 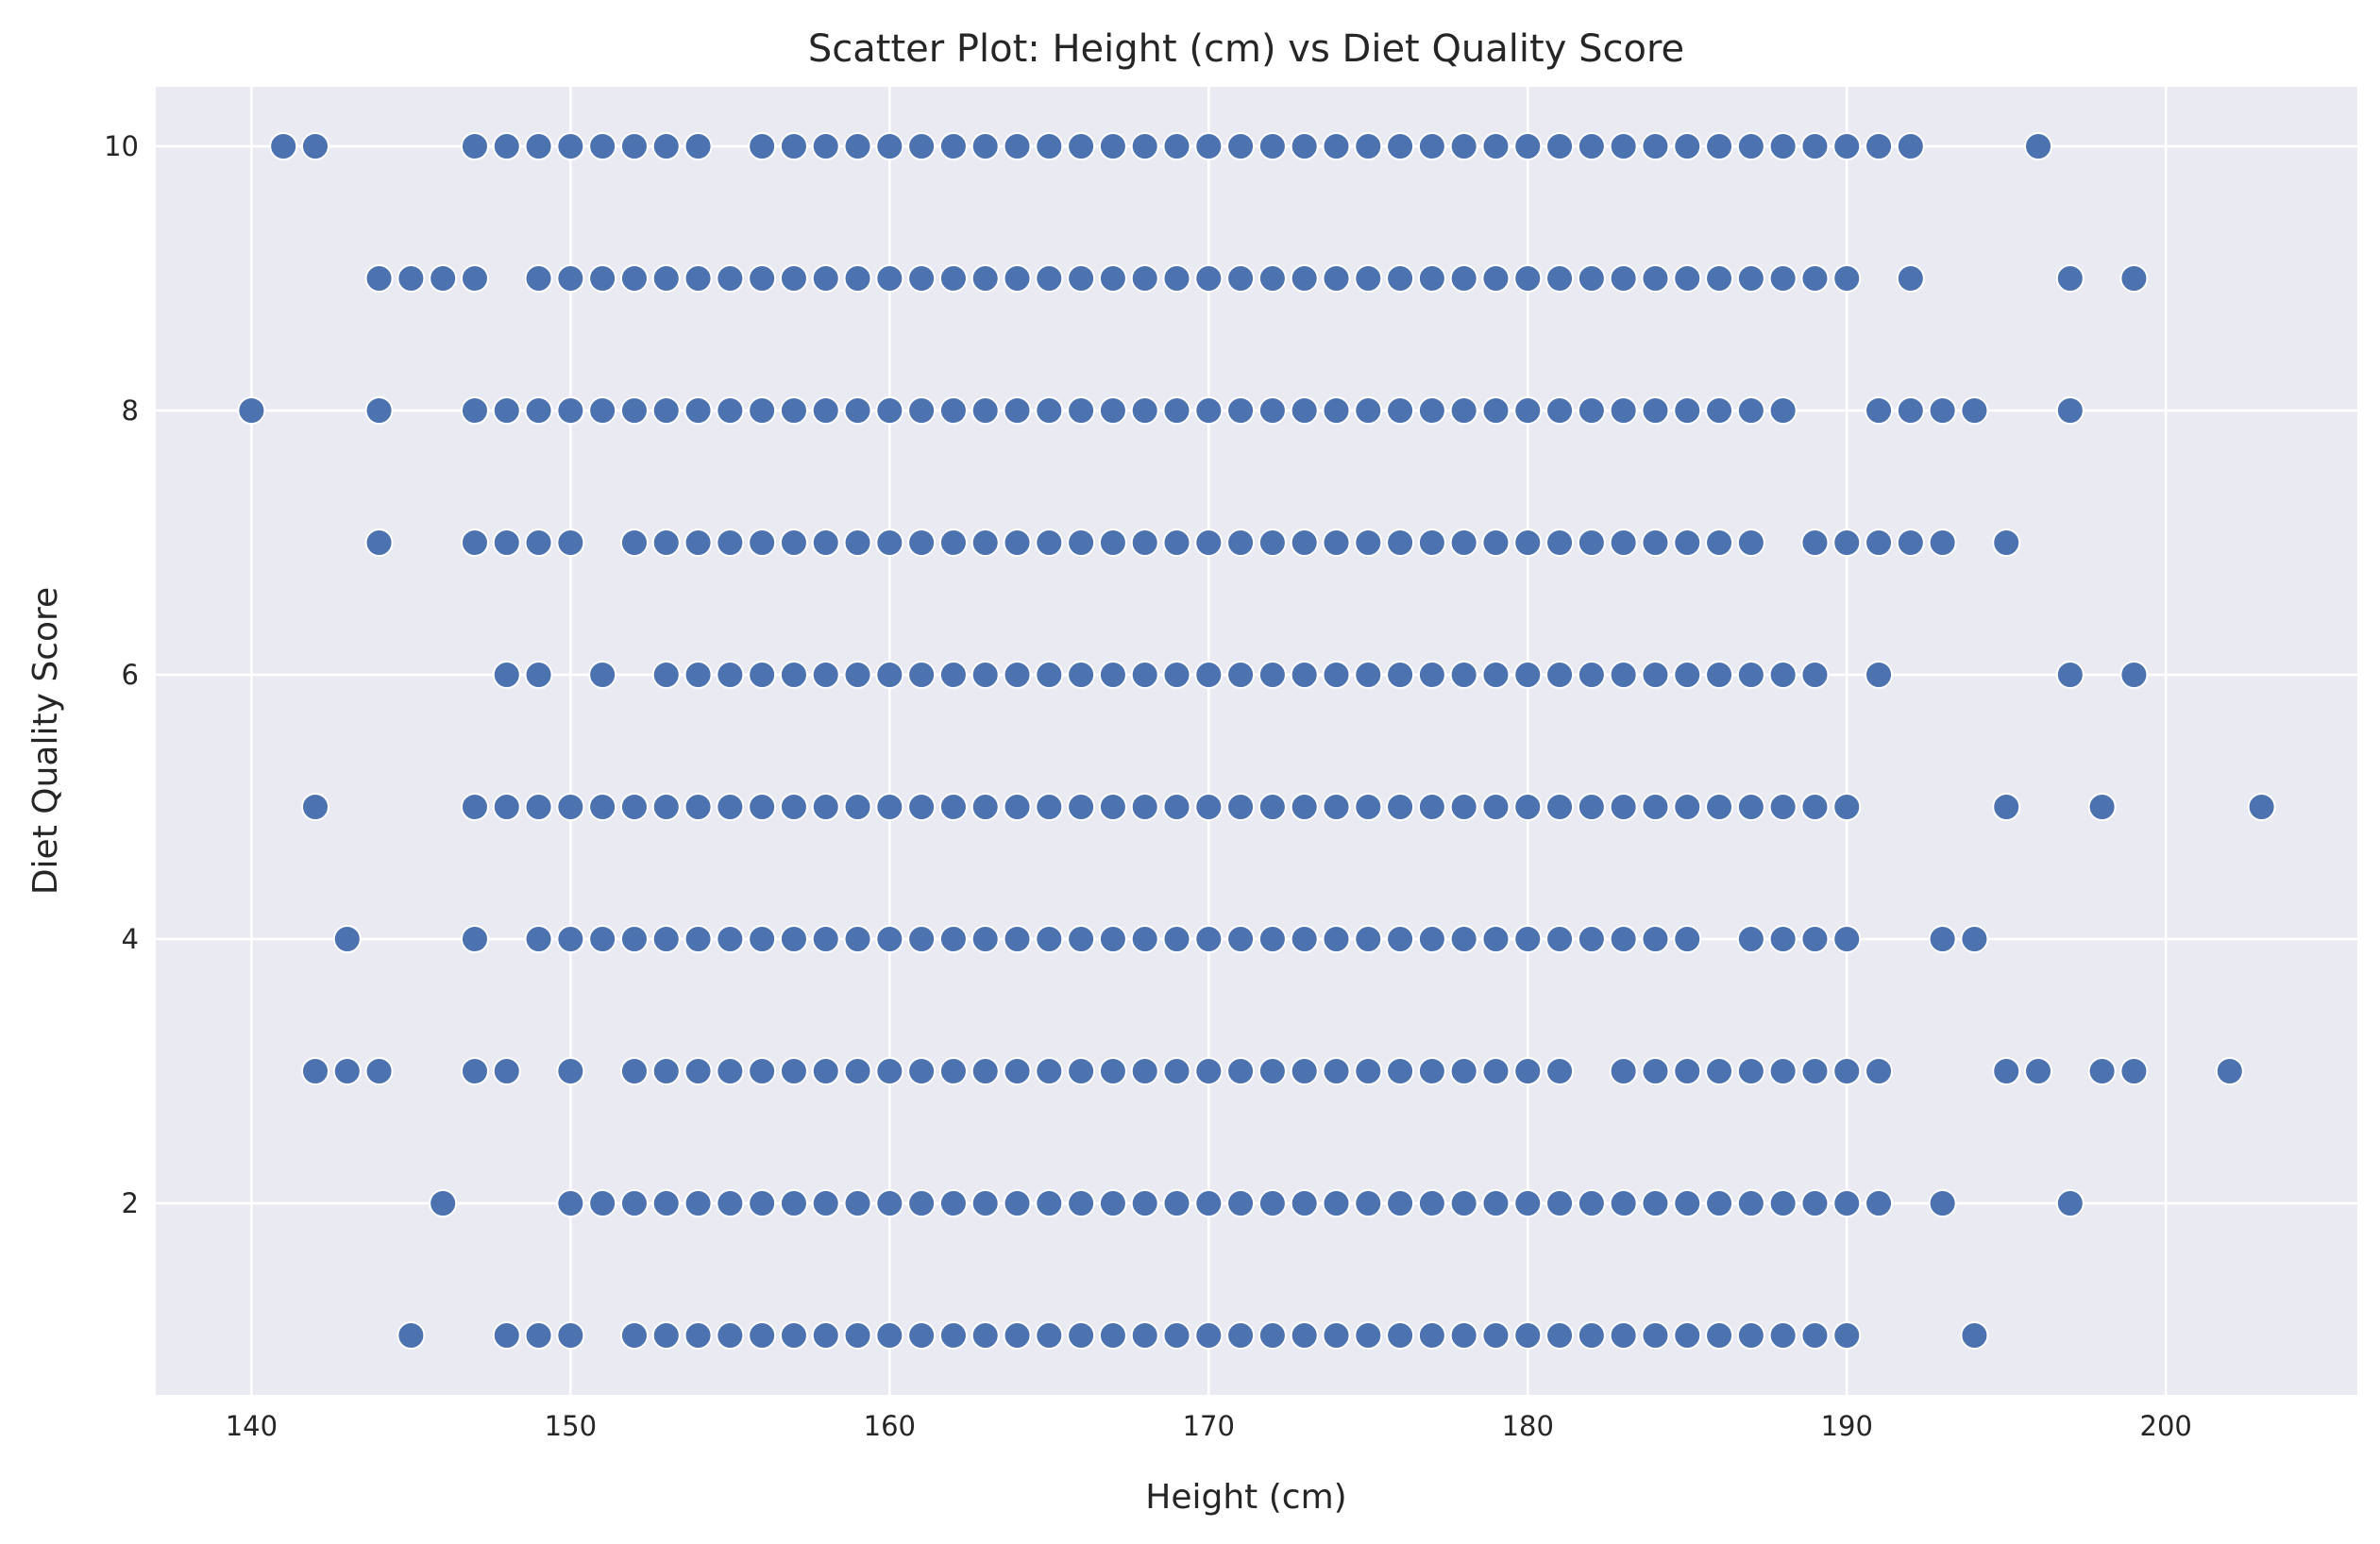 I want to click on x-tick-label: 170, so click(x=1209, y=1426).